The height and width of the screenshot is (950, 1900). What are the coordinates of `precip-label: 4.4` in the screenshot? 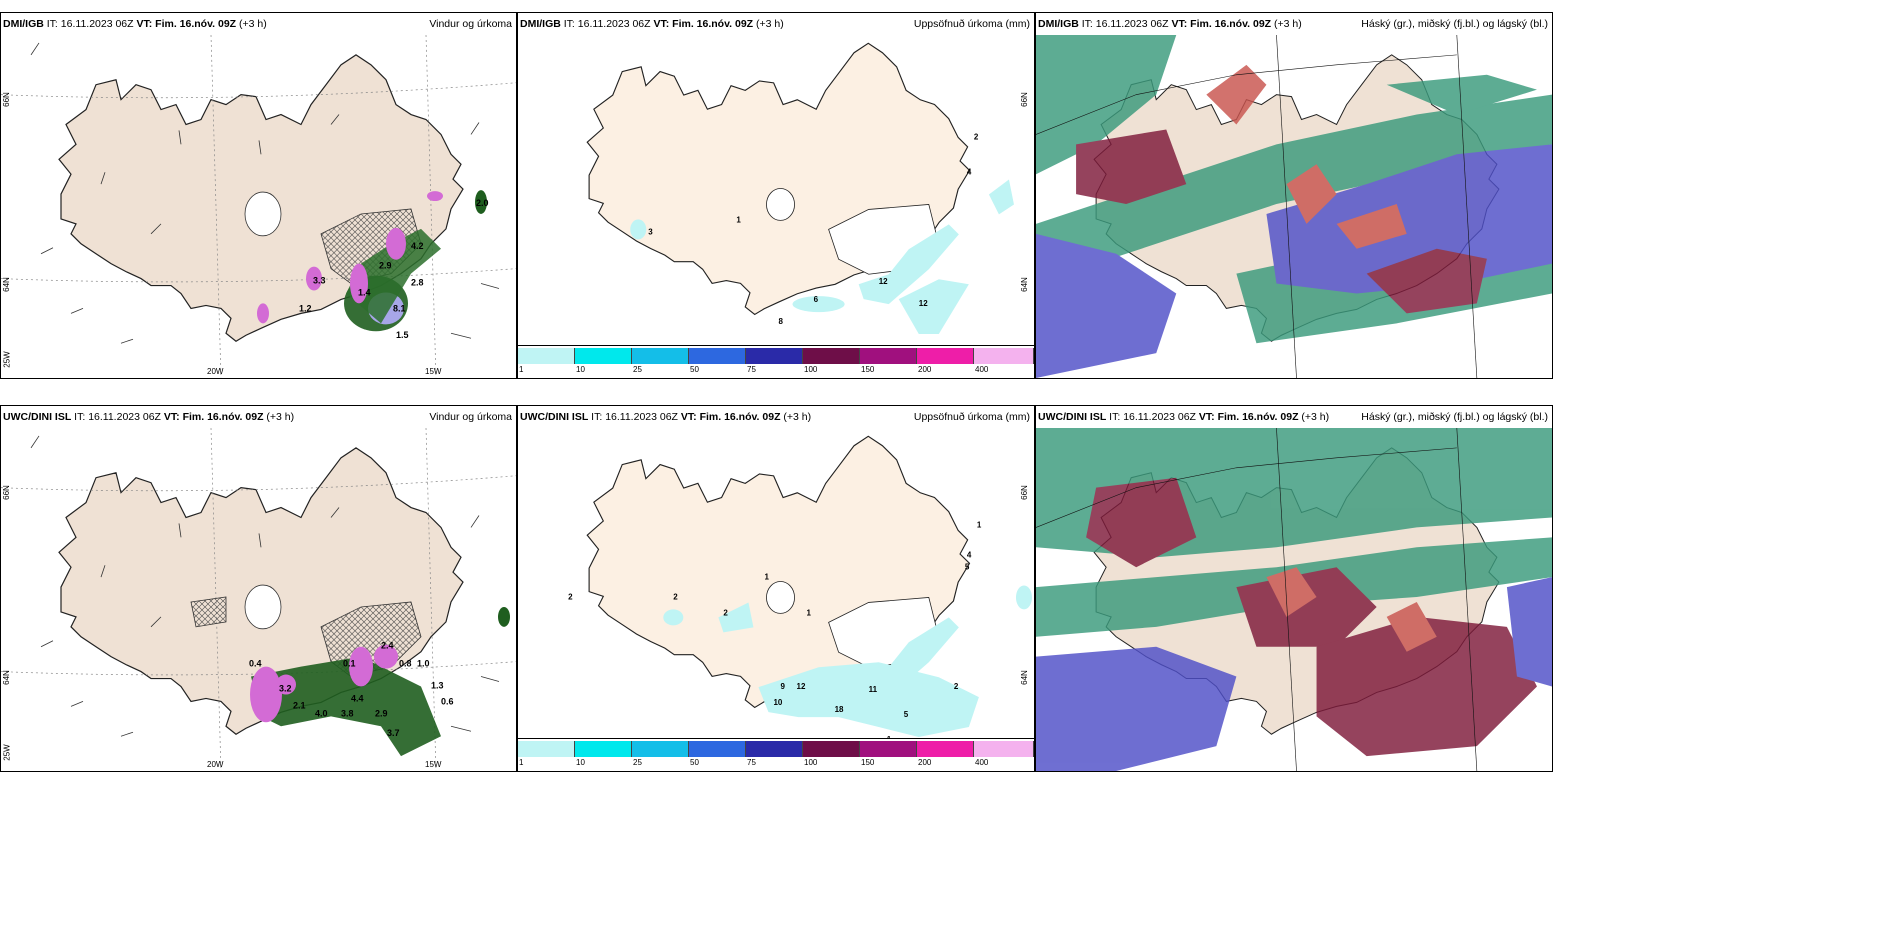 It's located at (357, 698).